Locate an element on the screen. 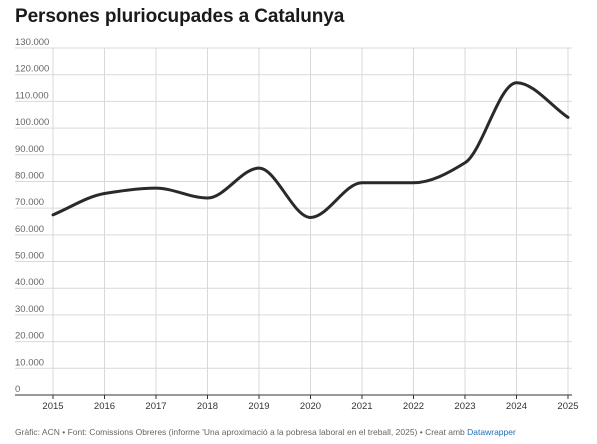 Image resolution: width=597 pixels, height=444 pixels. y-tick-label: 70.000 is located at coordinates (29, 202).